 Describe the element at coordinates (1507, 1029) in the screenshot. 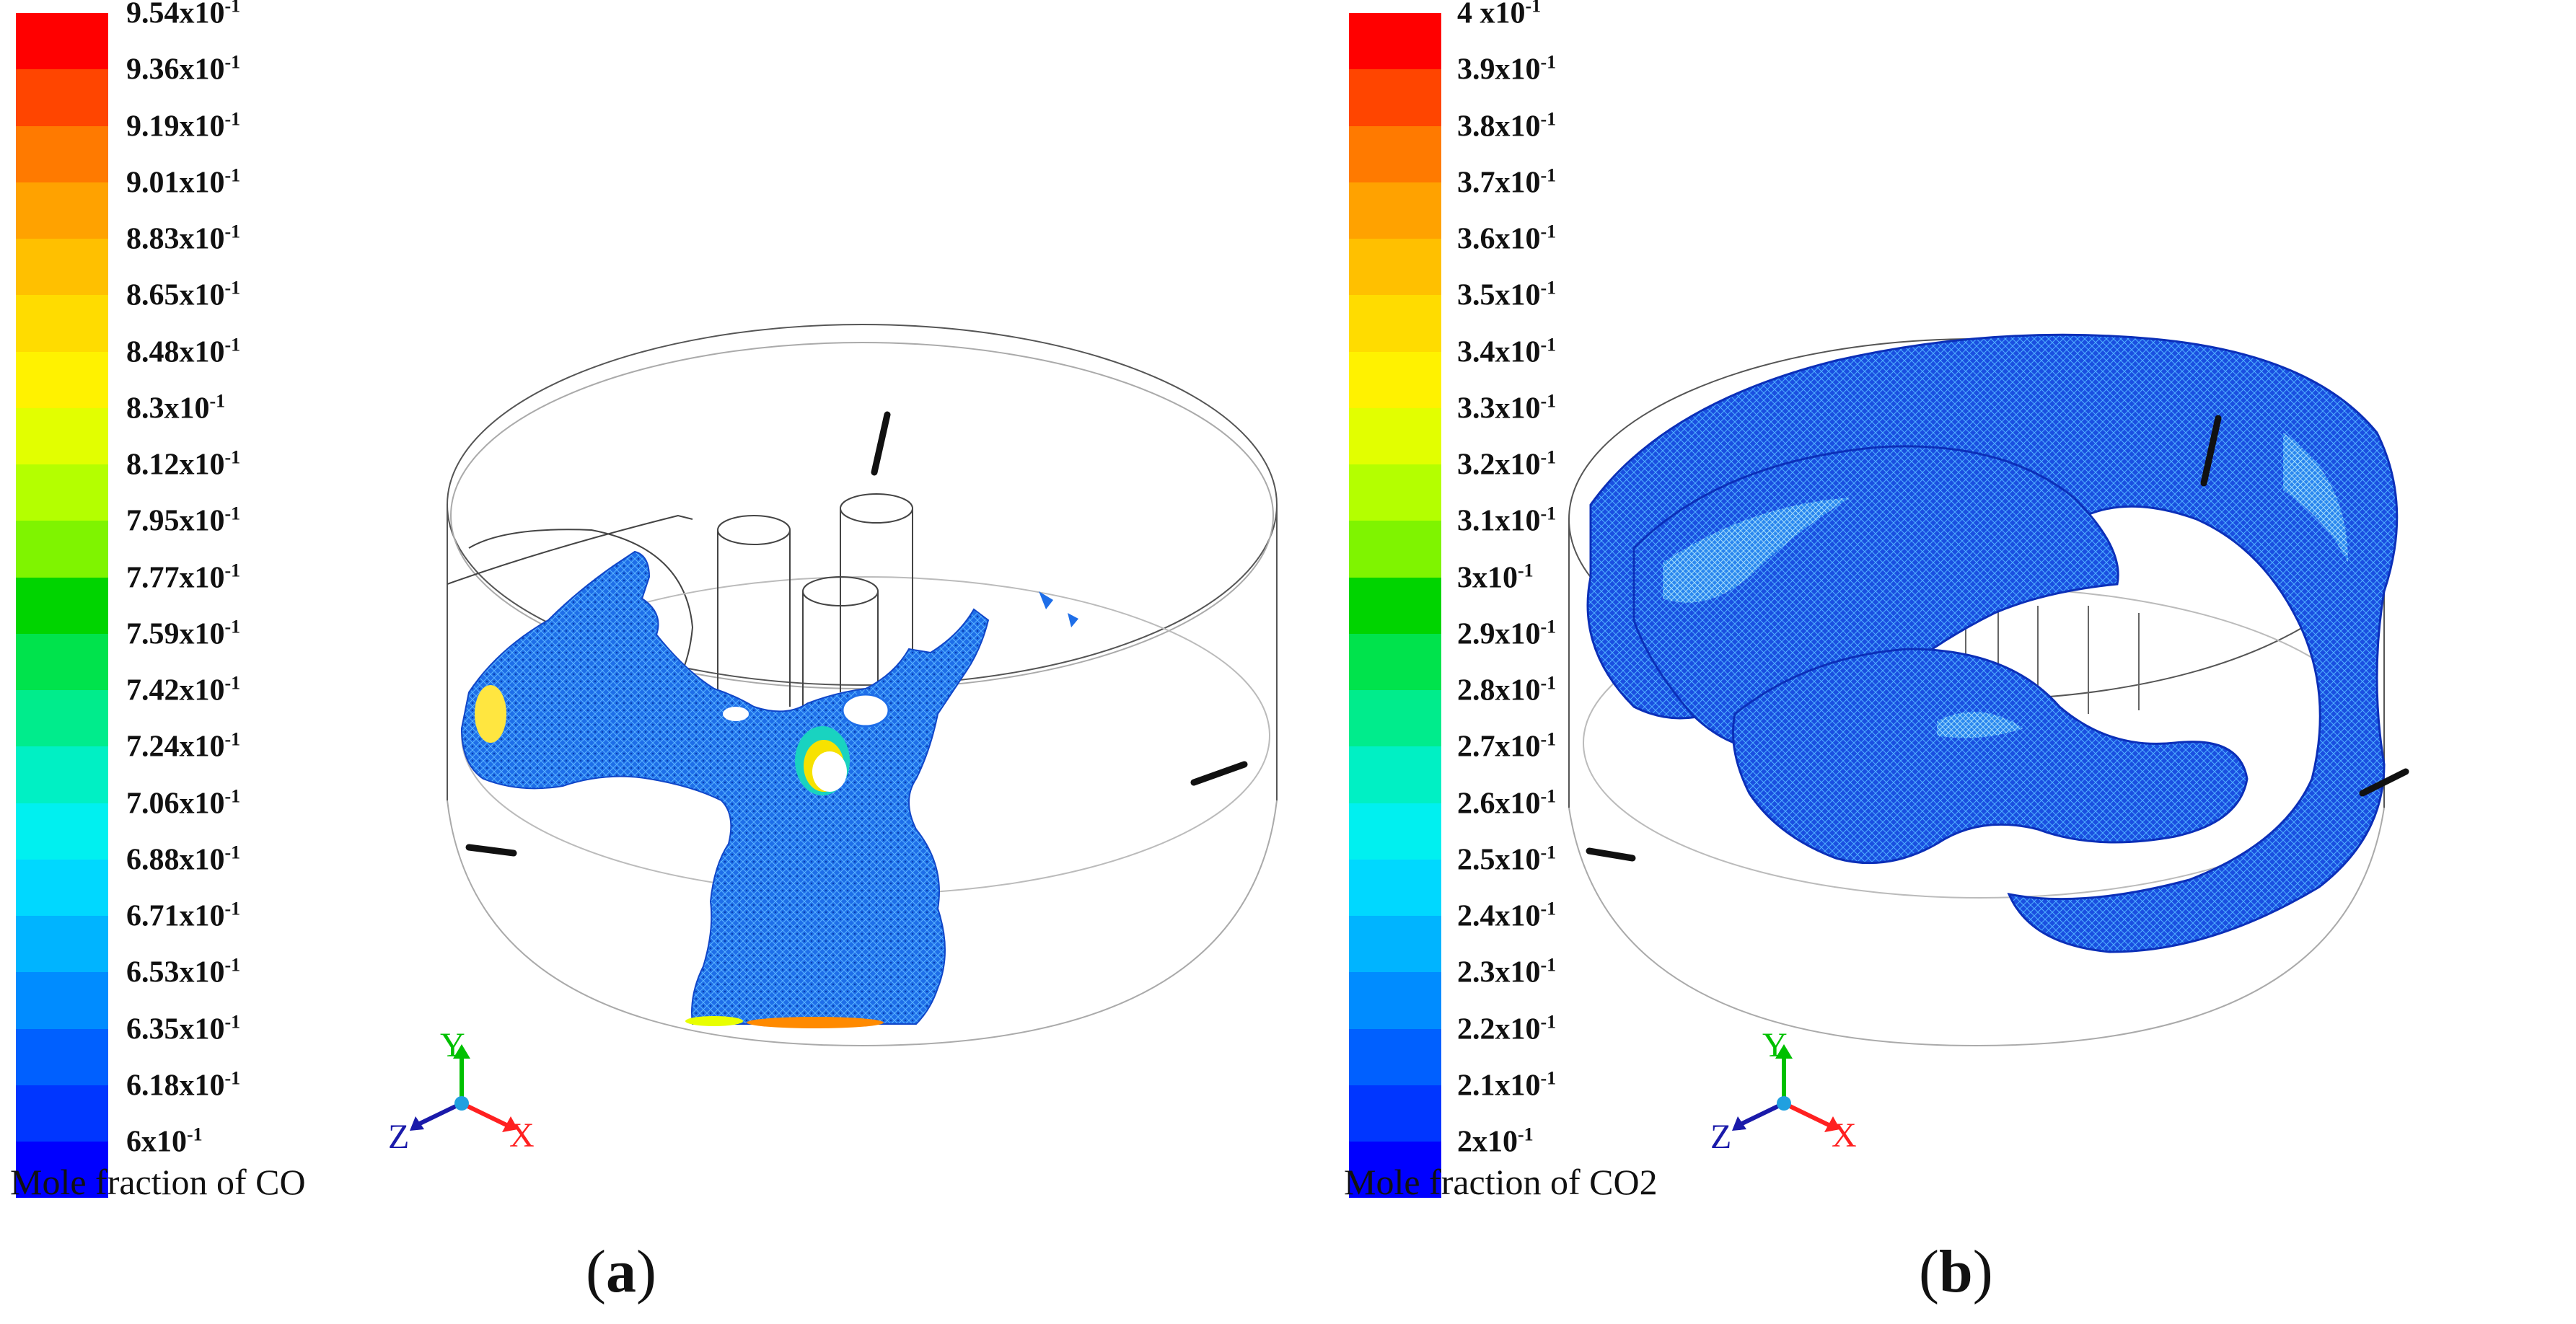

I see `colorbar-tick-label: 2.2x10⁻¹` at that location.